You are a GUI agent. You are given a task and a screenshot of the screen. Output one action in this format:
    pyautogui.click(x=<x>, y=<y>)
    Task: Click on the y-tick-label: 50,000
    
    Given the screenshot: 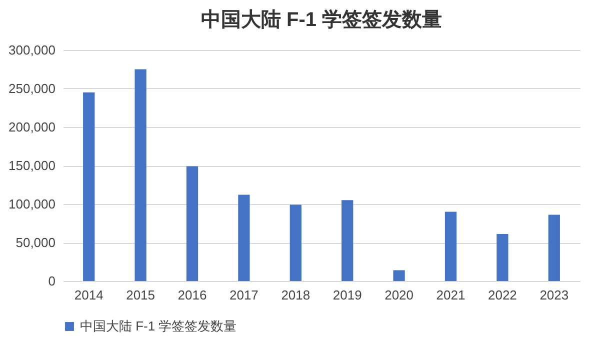 What is the action you would take?
    pyautogui.click(x=36, y=242)
    